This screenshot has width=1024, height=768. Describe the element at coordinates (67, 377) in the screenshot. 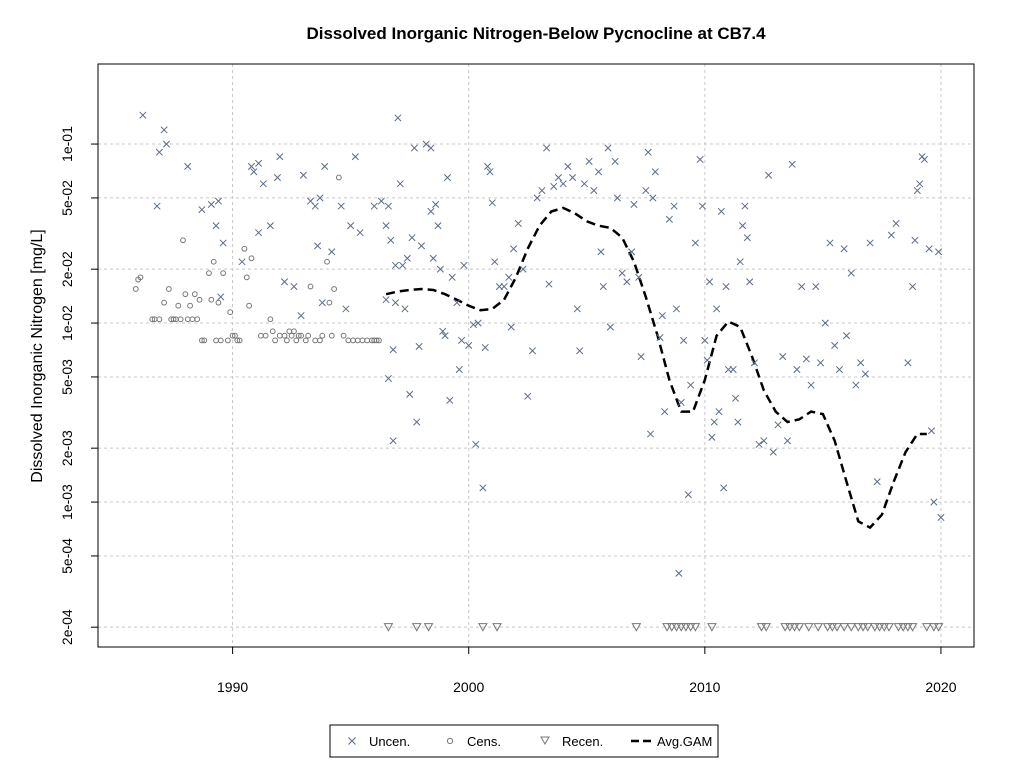

I see `y-tick-label: 5e-03` at that location.